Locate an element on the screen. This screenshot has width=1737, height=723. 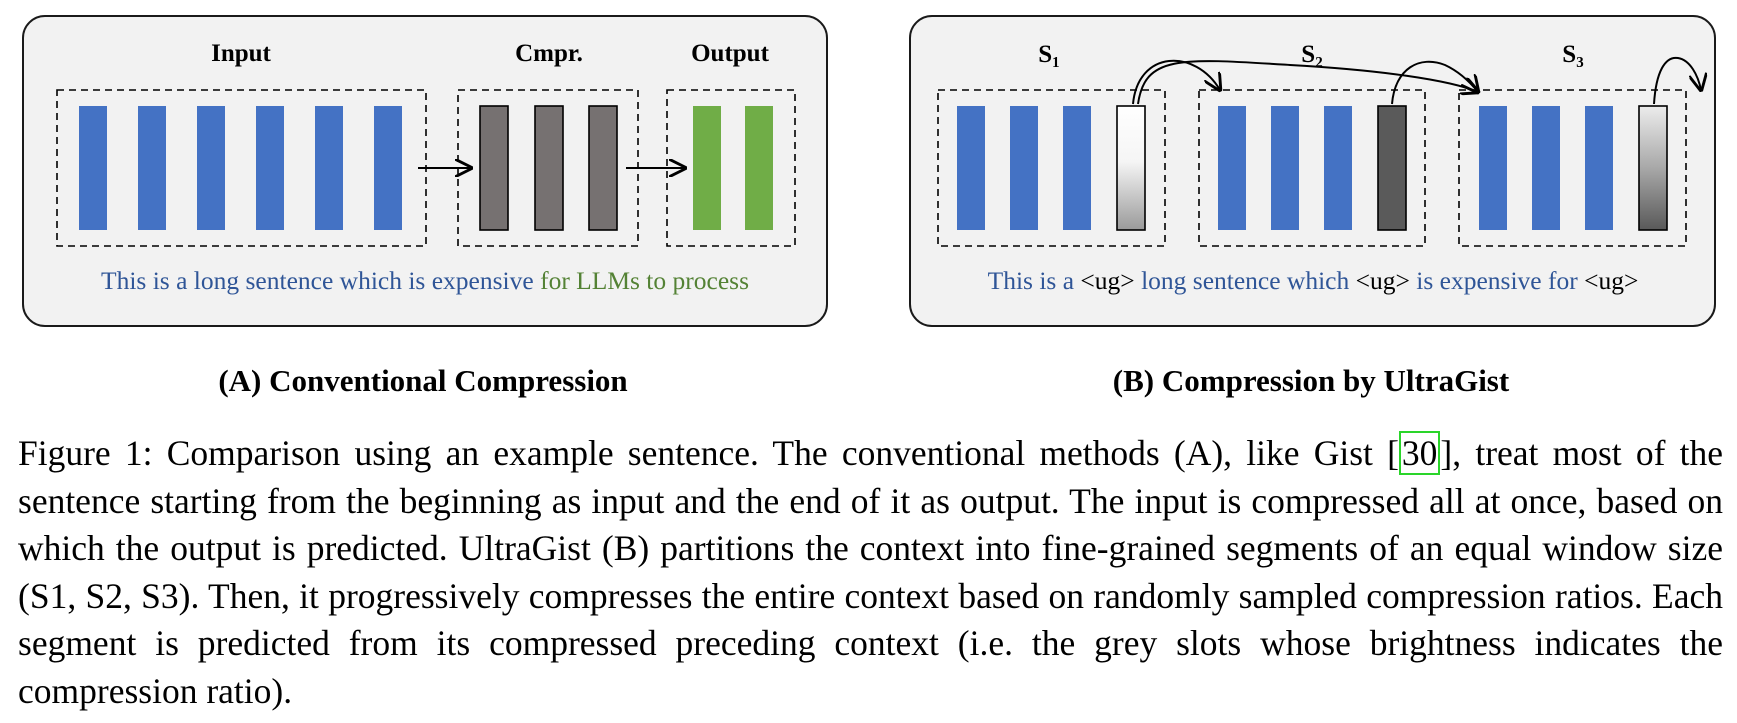
segment-label-s1: S₁ is located at coordinates (1048, 54).